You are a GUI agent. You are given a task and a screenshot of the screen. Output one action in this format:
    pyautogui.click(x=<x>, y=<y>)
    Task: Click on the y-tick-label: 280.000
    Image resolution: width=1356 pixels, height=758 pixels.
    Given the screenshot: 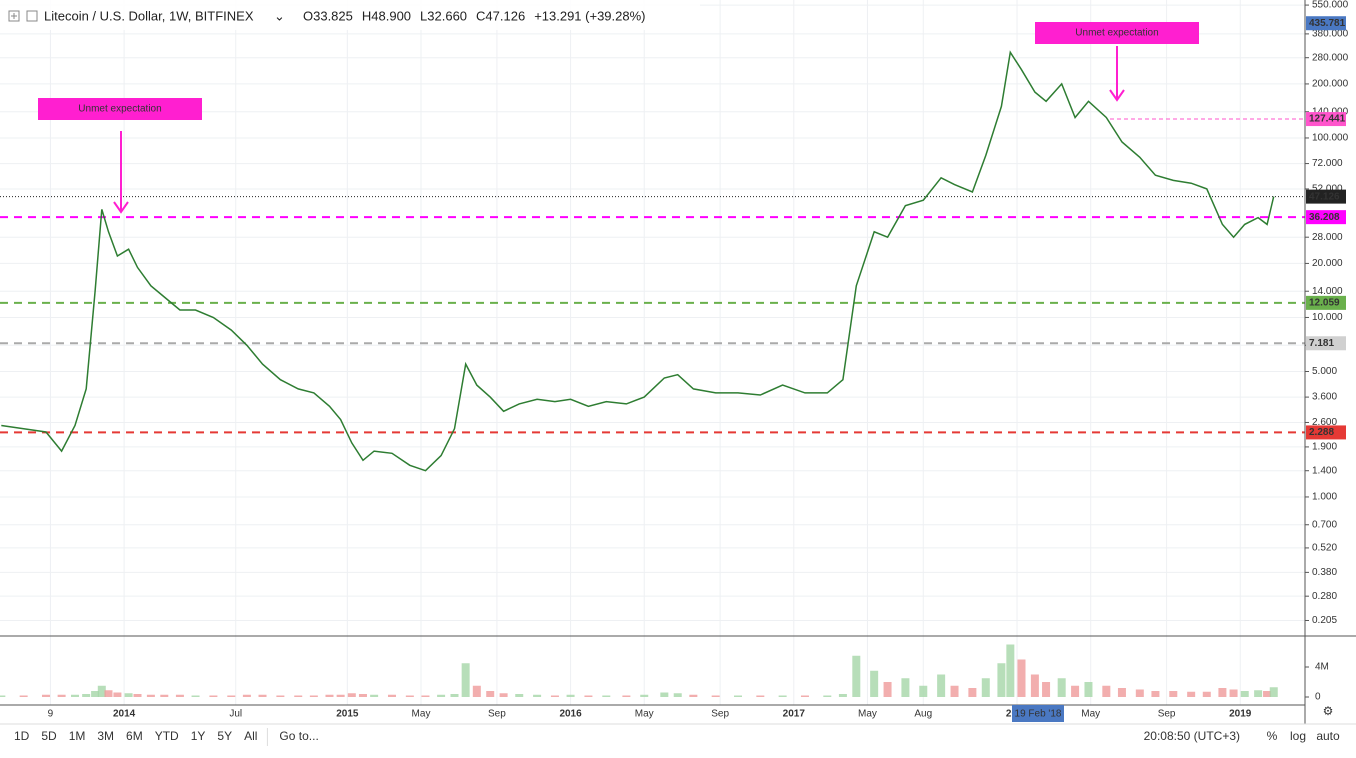 What is the action you would take?
    pyautogui.click(x=1330, y=57)
    